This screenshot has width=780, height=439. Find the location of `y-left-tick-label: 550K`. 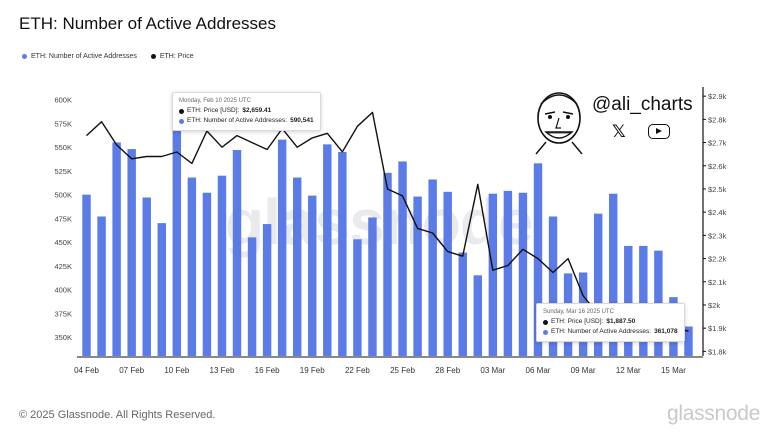

y-left-tick-label: 550K is located at coordinates (63, 147).